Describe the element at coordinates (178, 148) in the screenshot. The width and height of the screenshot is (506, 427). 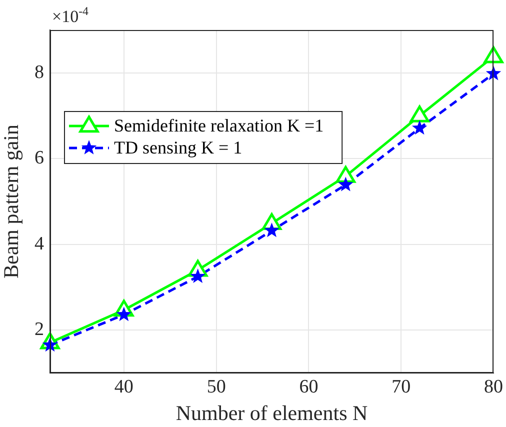
I see `legend-label: TD sensing K = 1` at that location.